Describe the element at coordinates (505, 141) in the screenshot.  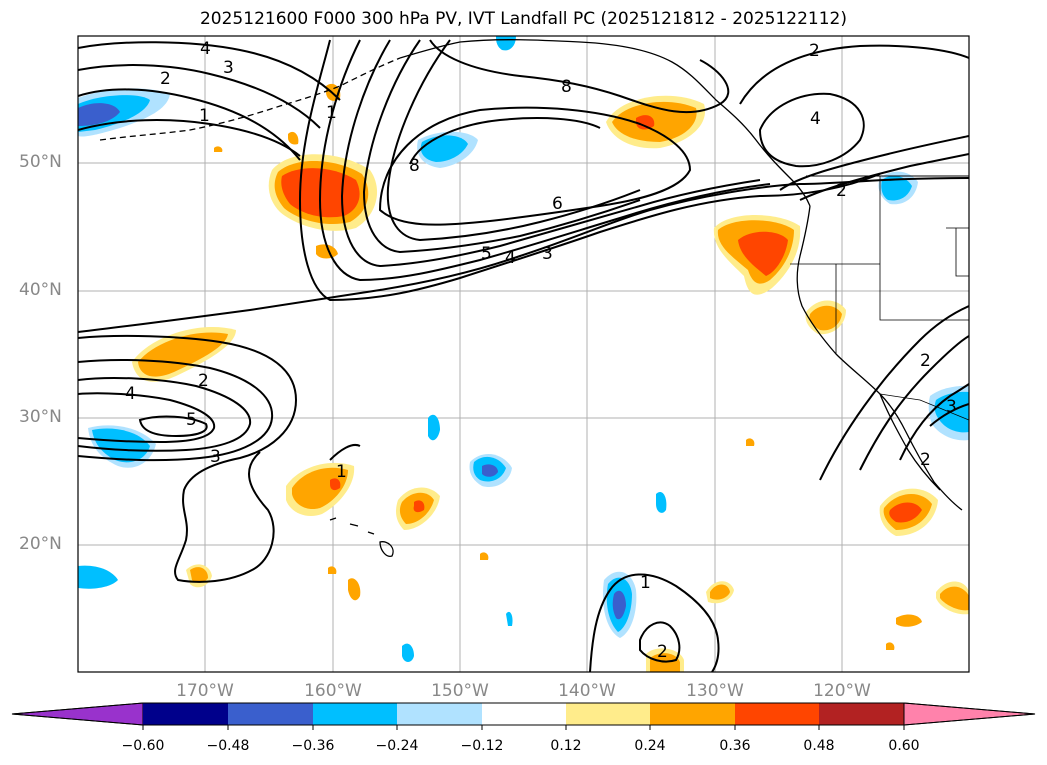
I see `pv-contour-8b` at that location.